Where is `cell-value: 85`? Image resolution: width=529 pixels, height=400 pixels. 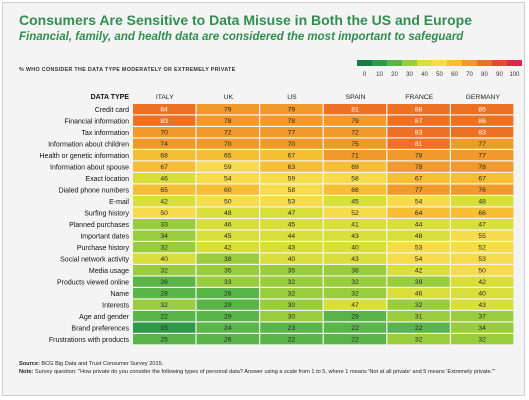 cell-value: 85 is located at coordinates (482, 109).